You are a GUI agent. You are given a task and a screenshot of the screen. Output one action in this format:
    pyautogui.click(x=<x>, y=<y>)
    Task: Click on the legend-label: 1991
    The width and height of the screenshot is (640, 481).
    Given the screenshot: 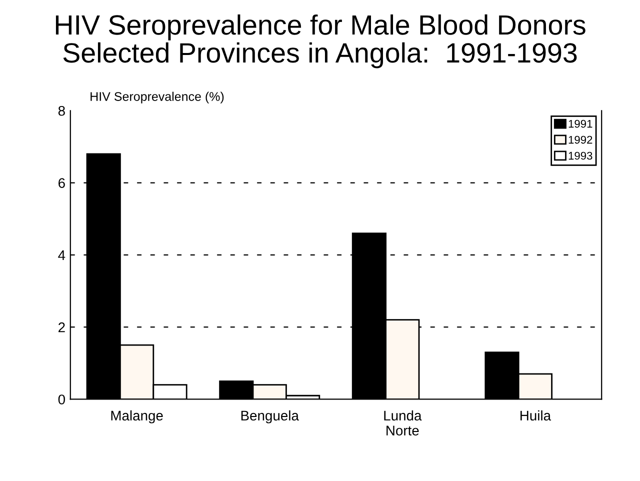 What is the action you would take?
    pyautogui.click(x=580, y=124)
    